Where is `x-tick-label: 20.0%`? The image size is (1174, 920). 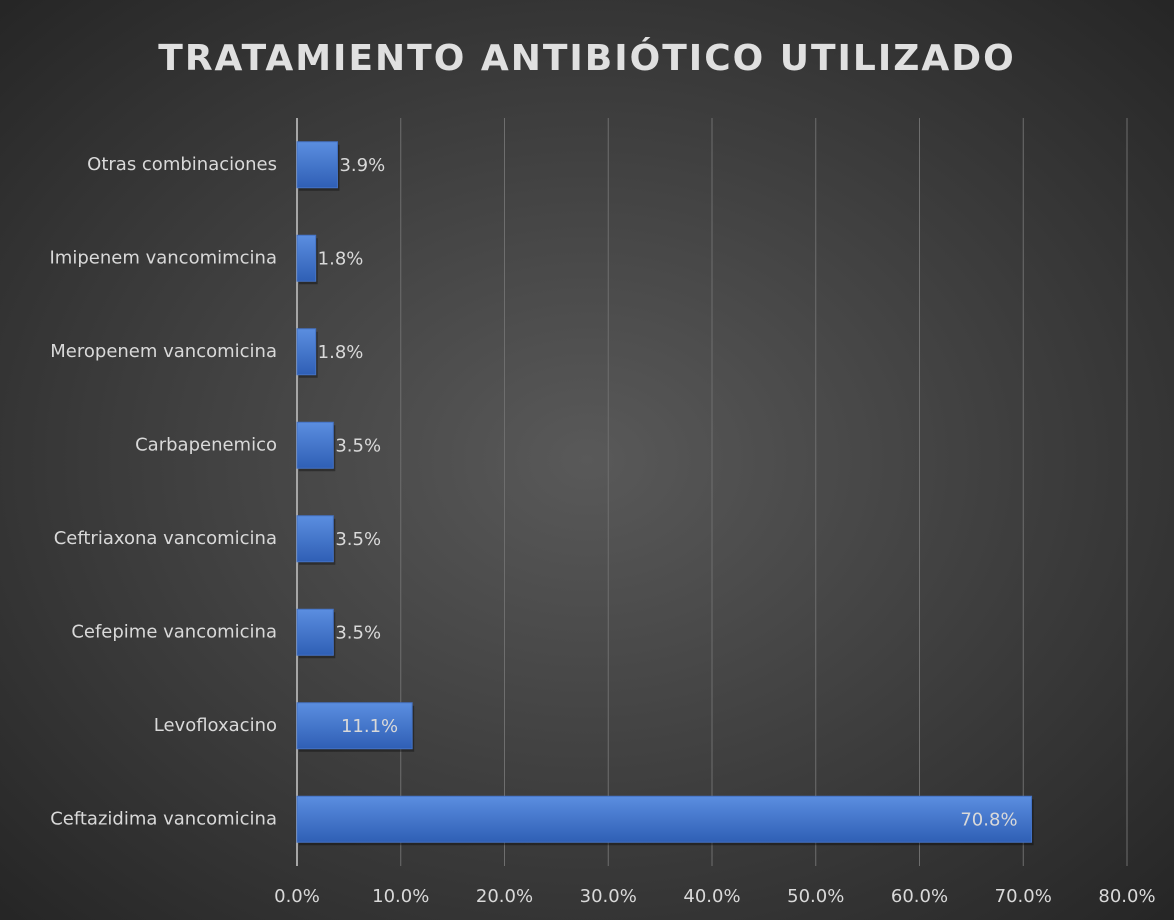 x-tick-label: 20.0% is located at coordinates (504, 896).